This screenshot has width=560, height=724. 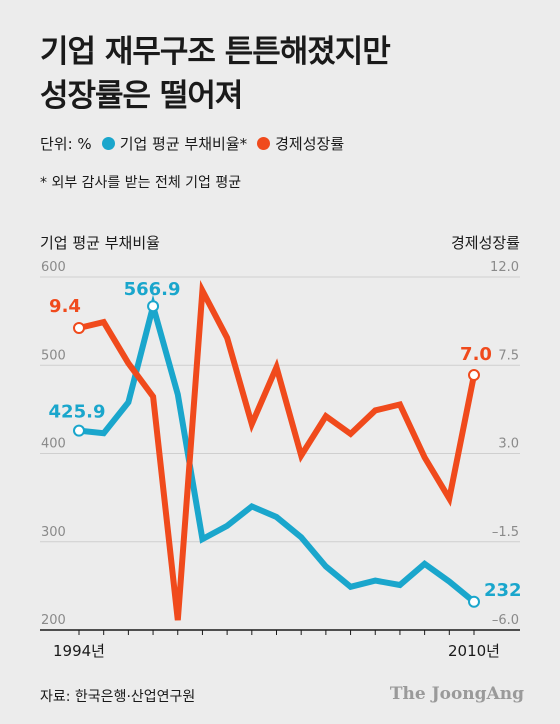 What do you see at coordinates (108, 143) in the screenshot?
I see `legend-debt-dot-icon` at bounding box center [108, 143].